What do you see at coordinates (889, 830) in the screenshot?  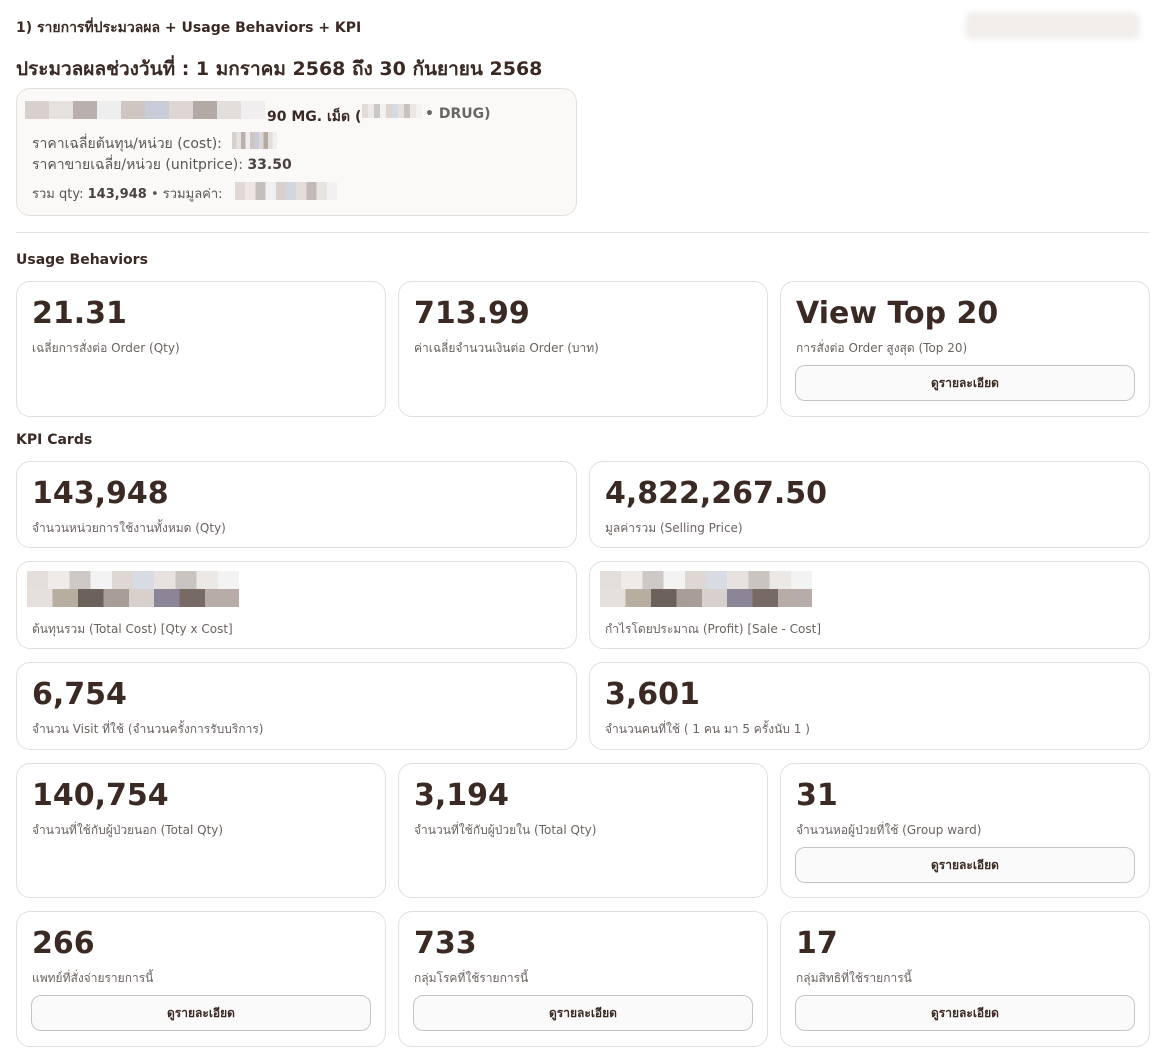 I see `card-label: จำนวนหอผู้ป่วยที่ใช้ (Group ward)` at bounding box center [889, 830].